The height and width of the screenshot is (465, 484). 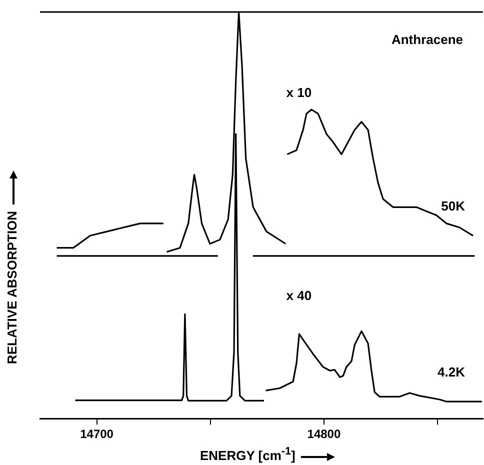 What do you see at coordinates (12, 287) in the screenshot?
I see `y-axis-title: RELATIVE ABSORPTION` at bounding box center [12, 287].